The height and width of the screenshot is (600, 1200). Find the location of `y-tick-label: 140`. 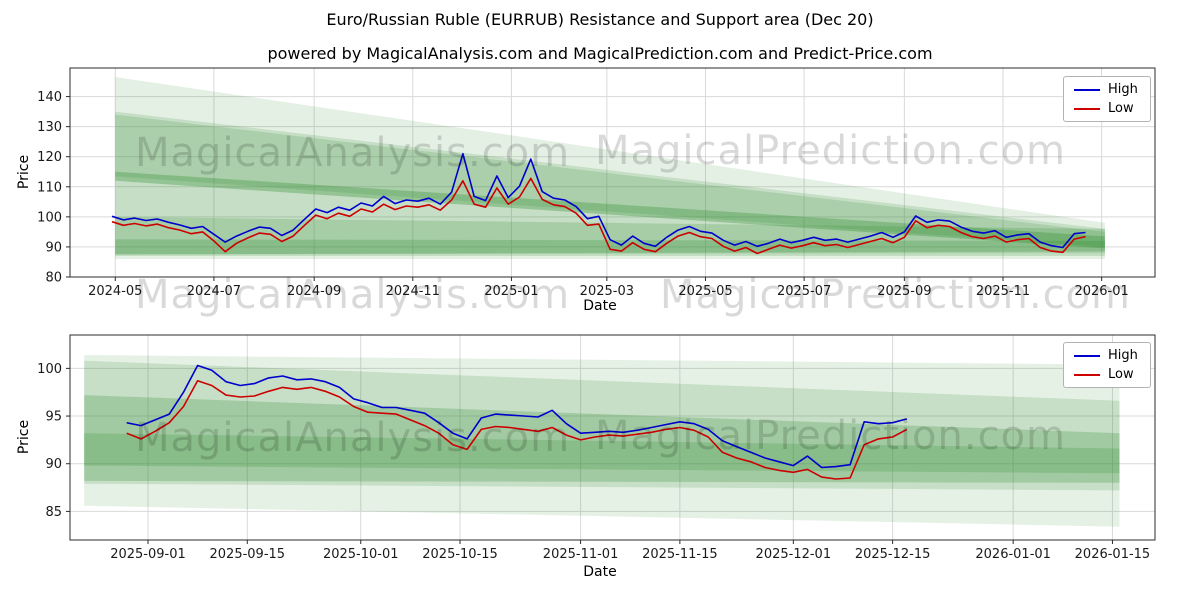

y-tick-label: 140 is located at coordinates (49, 97).